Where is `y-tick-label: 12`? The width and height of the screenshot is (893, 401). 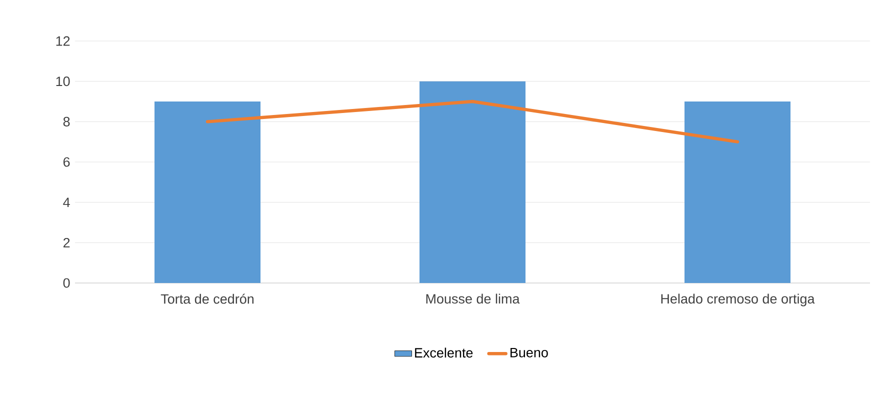
y-tick-label: 12 is located at coordinates (63, 41).